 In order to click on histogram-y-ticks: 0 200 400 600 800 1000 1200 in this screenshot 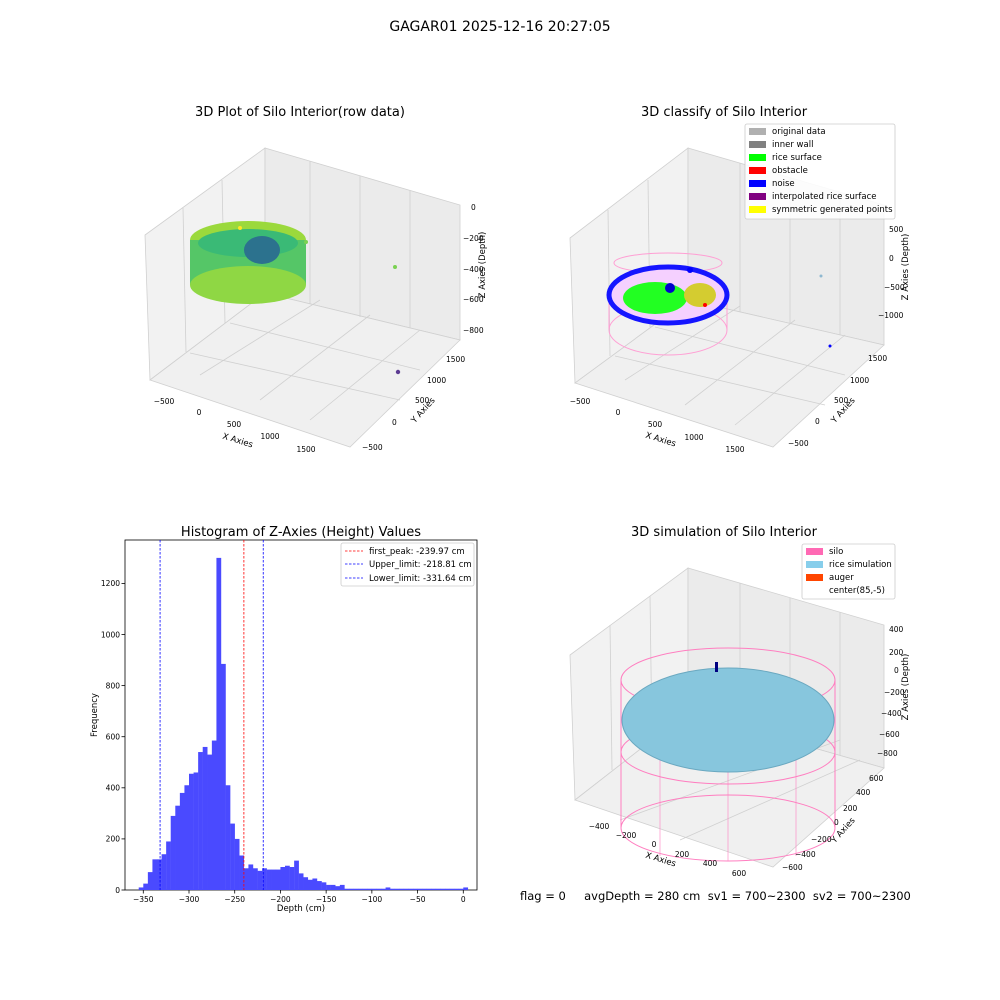, I will do `click(113, 737)`.